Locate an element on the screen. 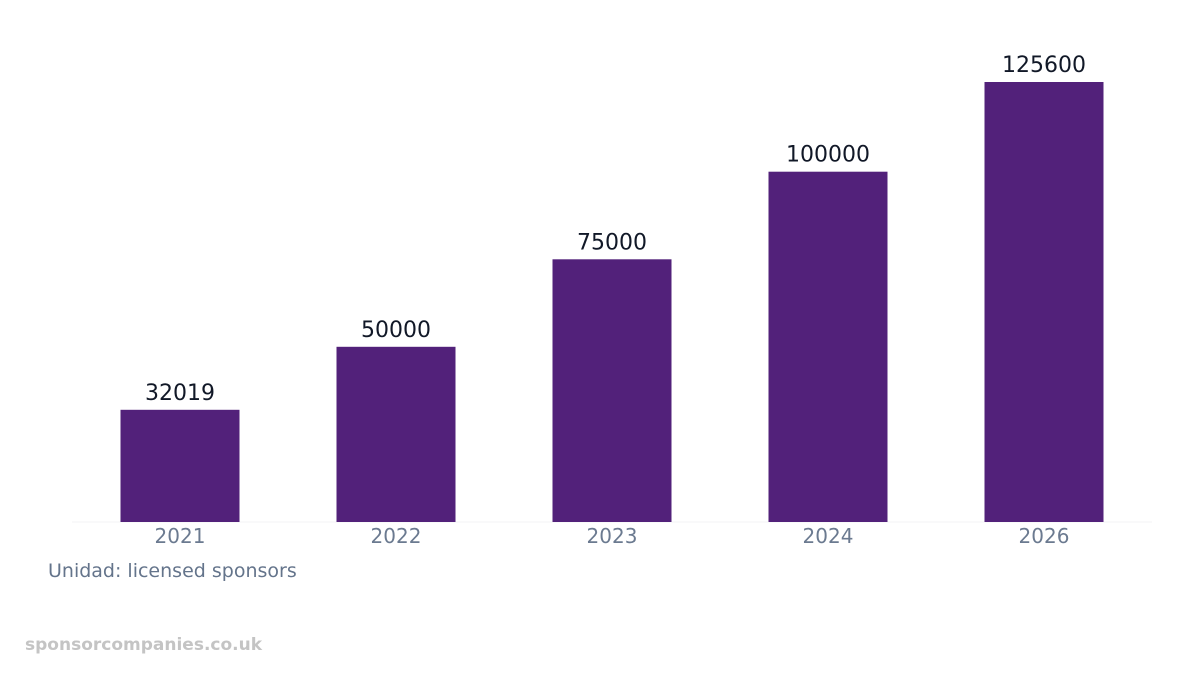 The image size is (1200, 675). watermark: sponsorcompanies.co.uk is located at coordinates (143, 645).